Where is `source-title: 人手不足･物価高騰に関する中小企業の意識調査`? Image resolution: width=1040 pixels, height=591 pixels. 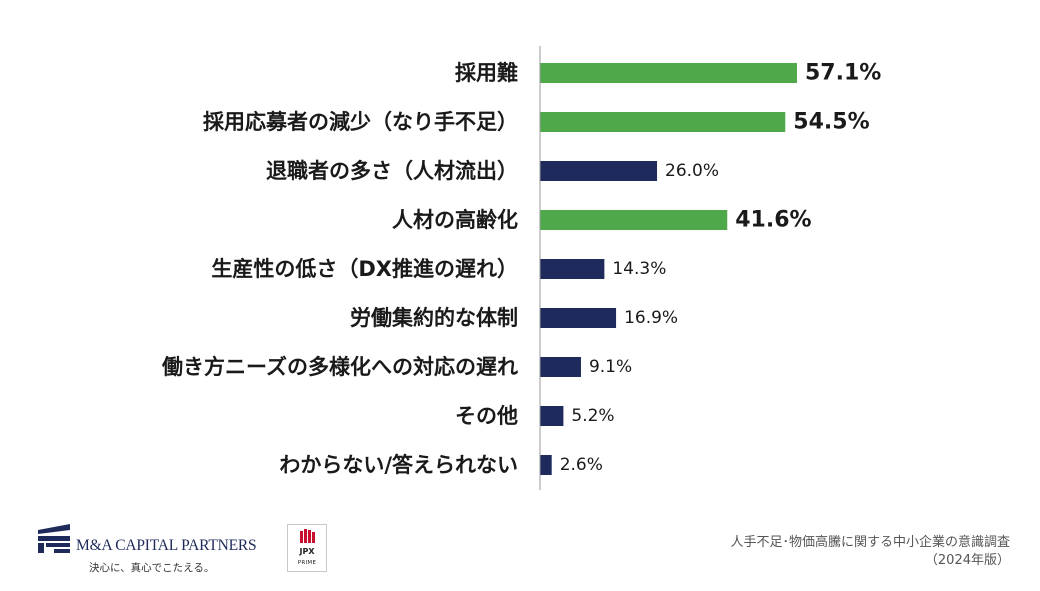 source-title: 人手不足･物価高騰に関する中小企業の意識調査 is located at coordinates (870, 542).